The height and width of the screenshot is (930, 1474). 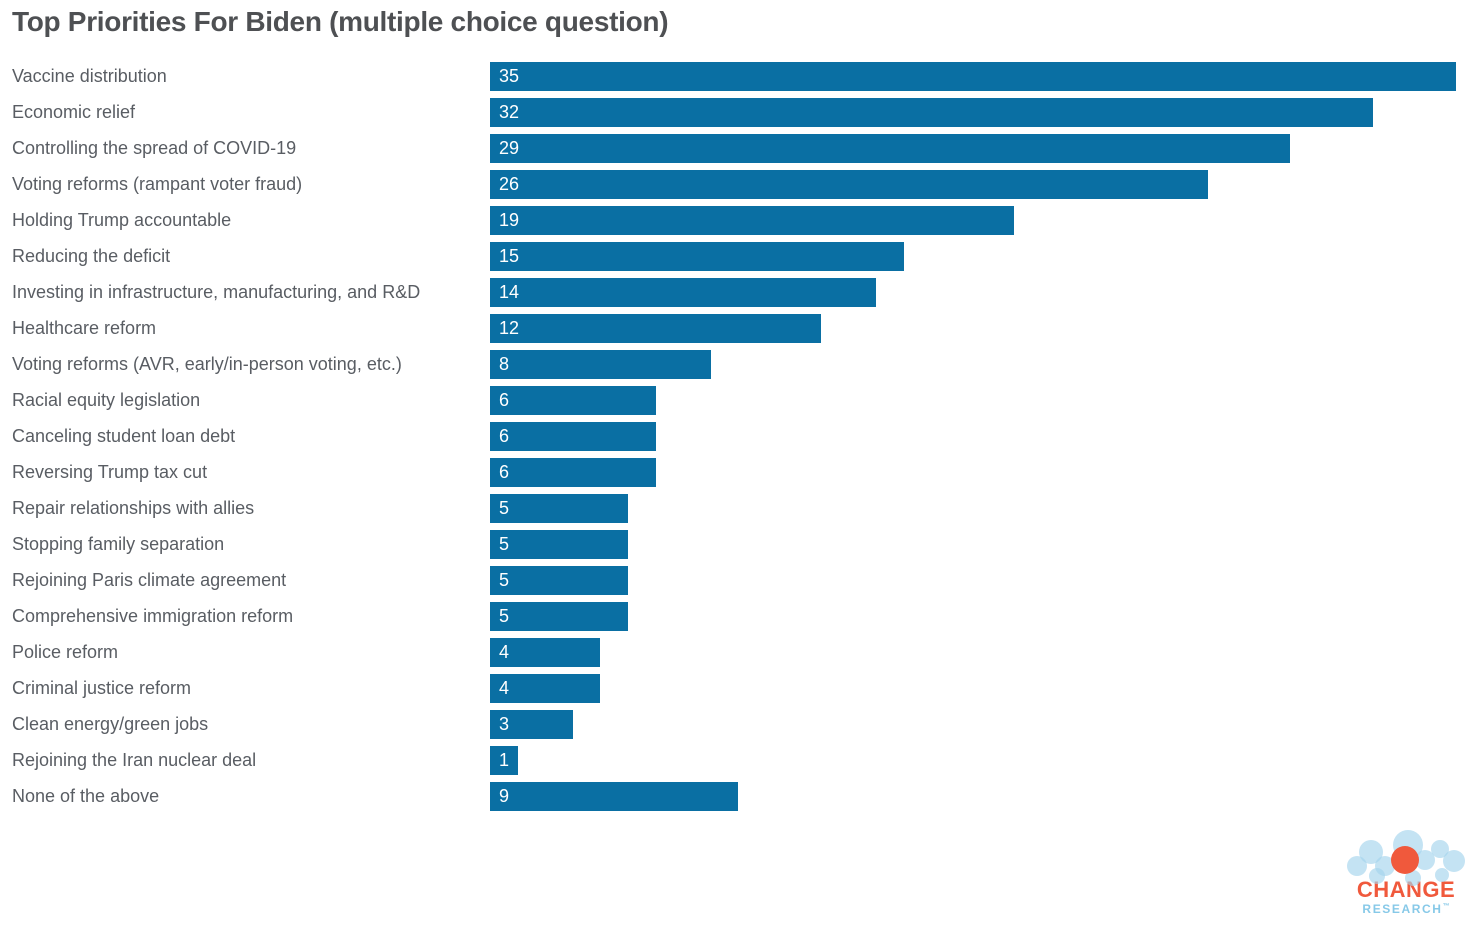 What do you see at coordinates (931, 112) in the screenshot?
I see `bar: 32` at bounding box center [931, 112].